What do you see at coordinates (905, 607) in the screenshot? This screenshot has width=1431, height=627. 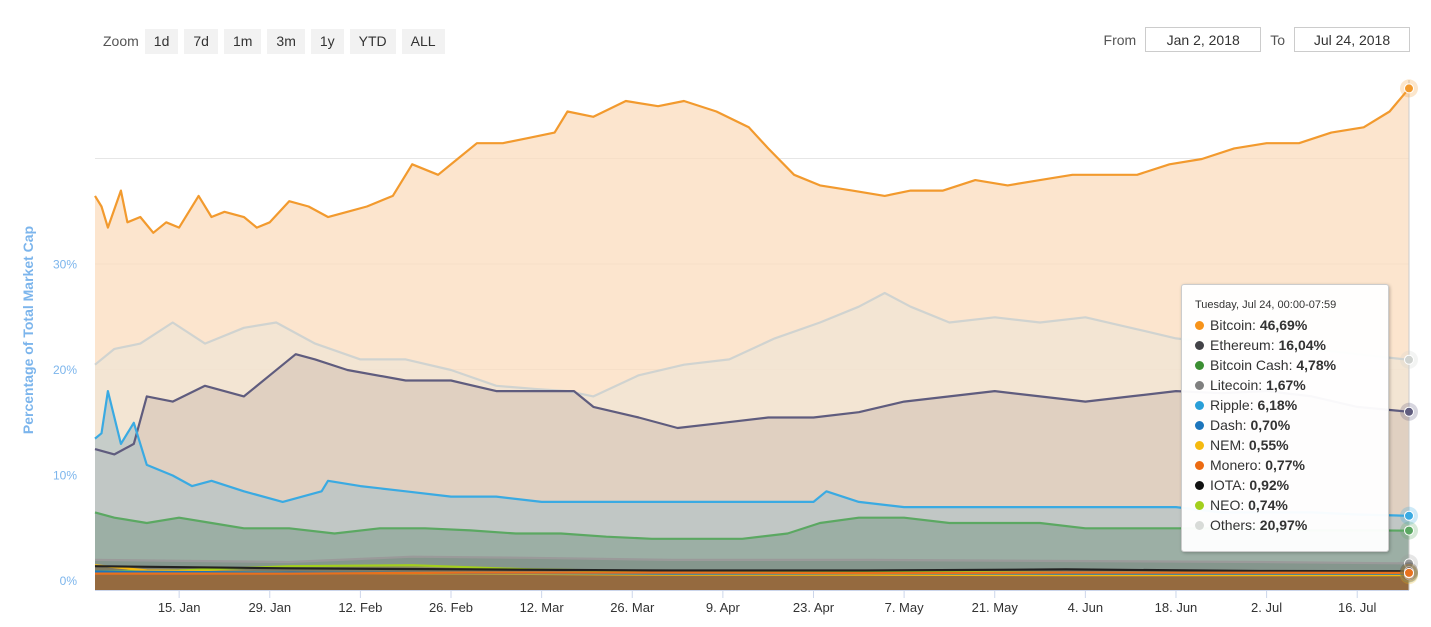 I see `x-tick-label: 7. May` at bounding box center [905, 607].